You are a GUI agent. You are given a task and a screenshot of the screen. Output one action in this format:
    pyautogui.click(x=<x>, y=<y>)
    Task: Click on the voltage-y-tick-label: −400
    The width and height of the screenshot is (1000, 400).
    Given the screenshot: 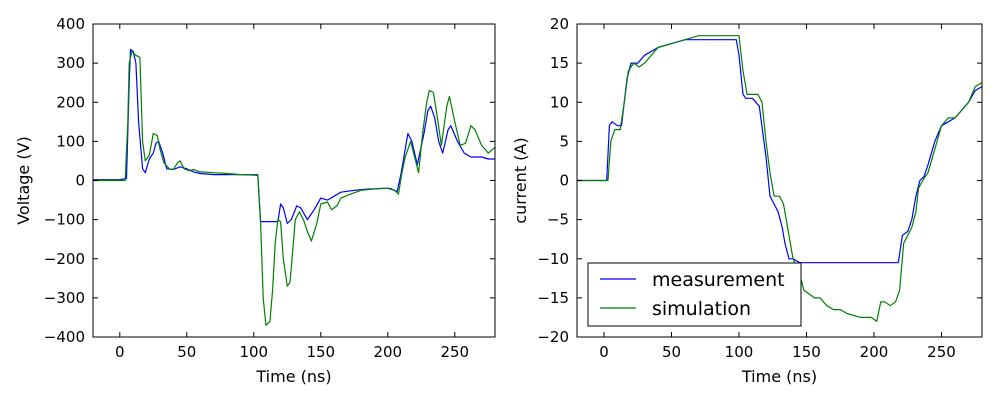 What is the action you would take?
    pyautogui.click(x=64, y=337)
    